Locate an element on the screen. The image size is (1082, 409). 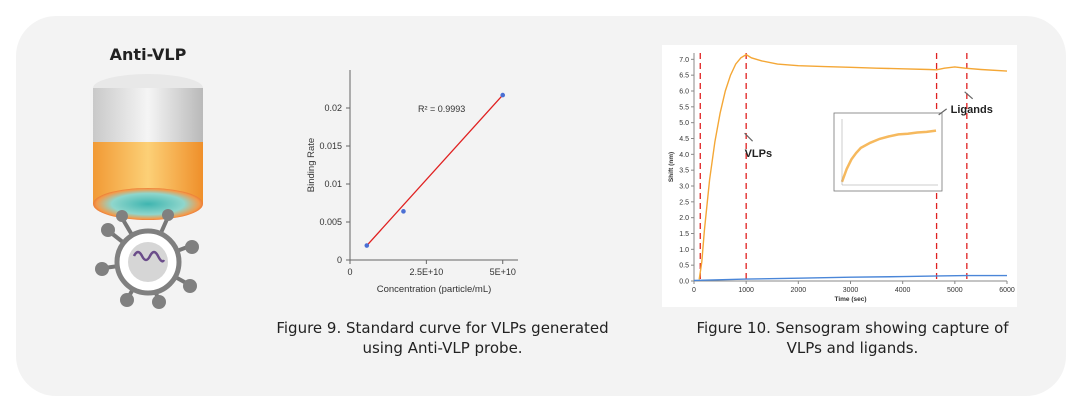
x-axis-title: Concentration (particle/mL) is located at coordinates (434, 289).